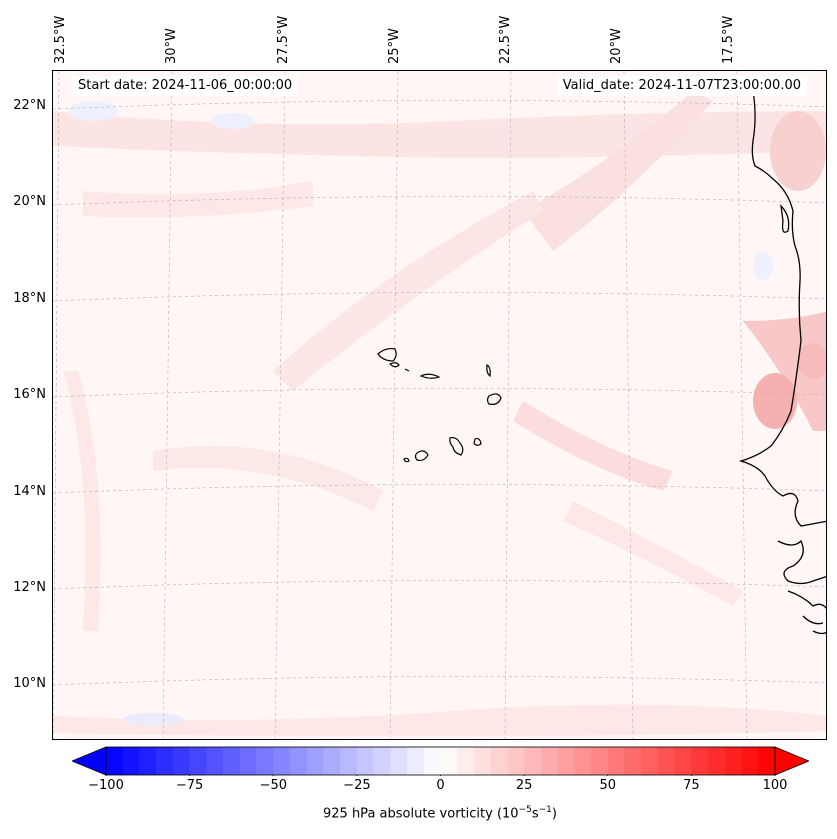 The height and width of the screenshot is (839, 837). I want to click on island-brava, so click(406, 460).